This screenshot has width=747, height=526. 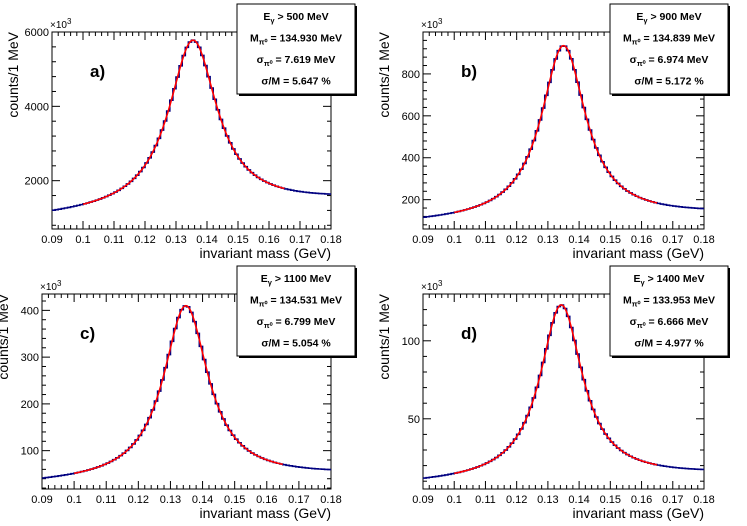 What do you see at coordinates (411, 75) in the screenshot?
I see `y-tick-label: 800` at bounding box center [411, 75].